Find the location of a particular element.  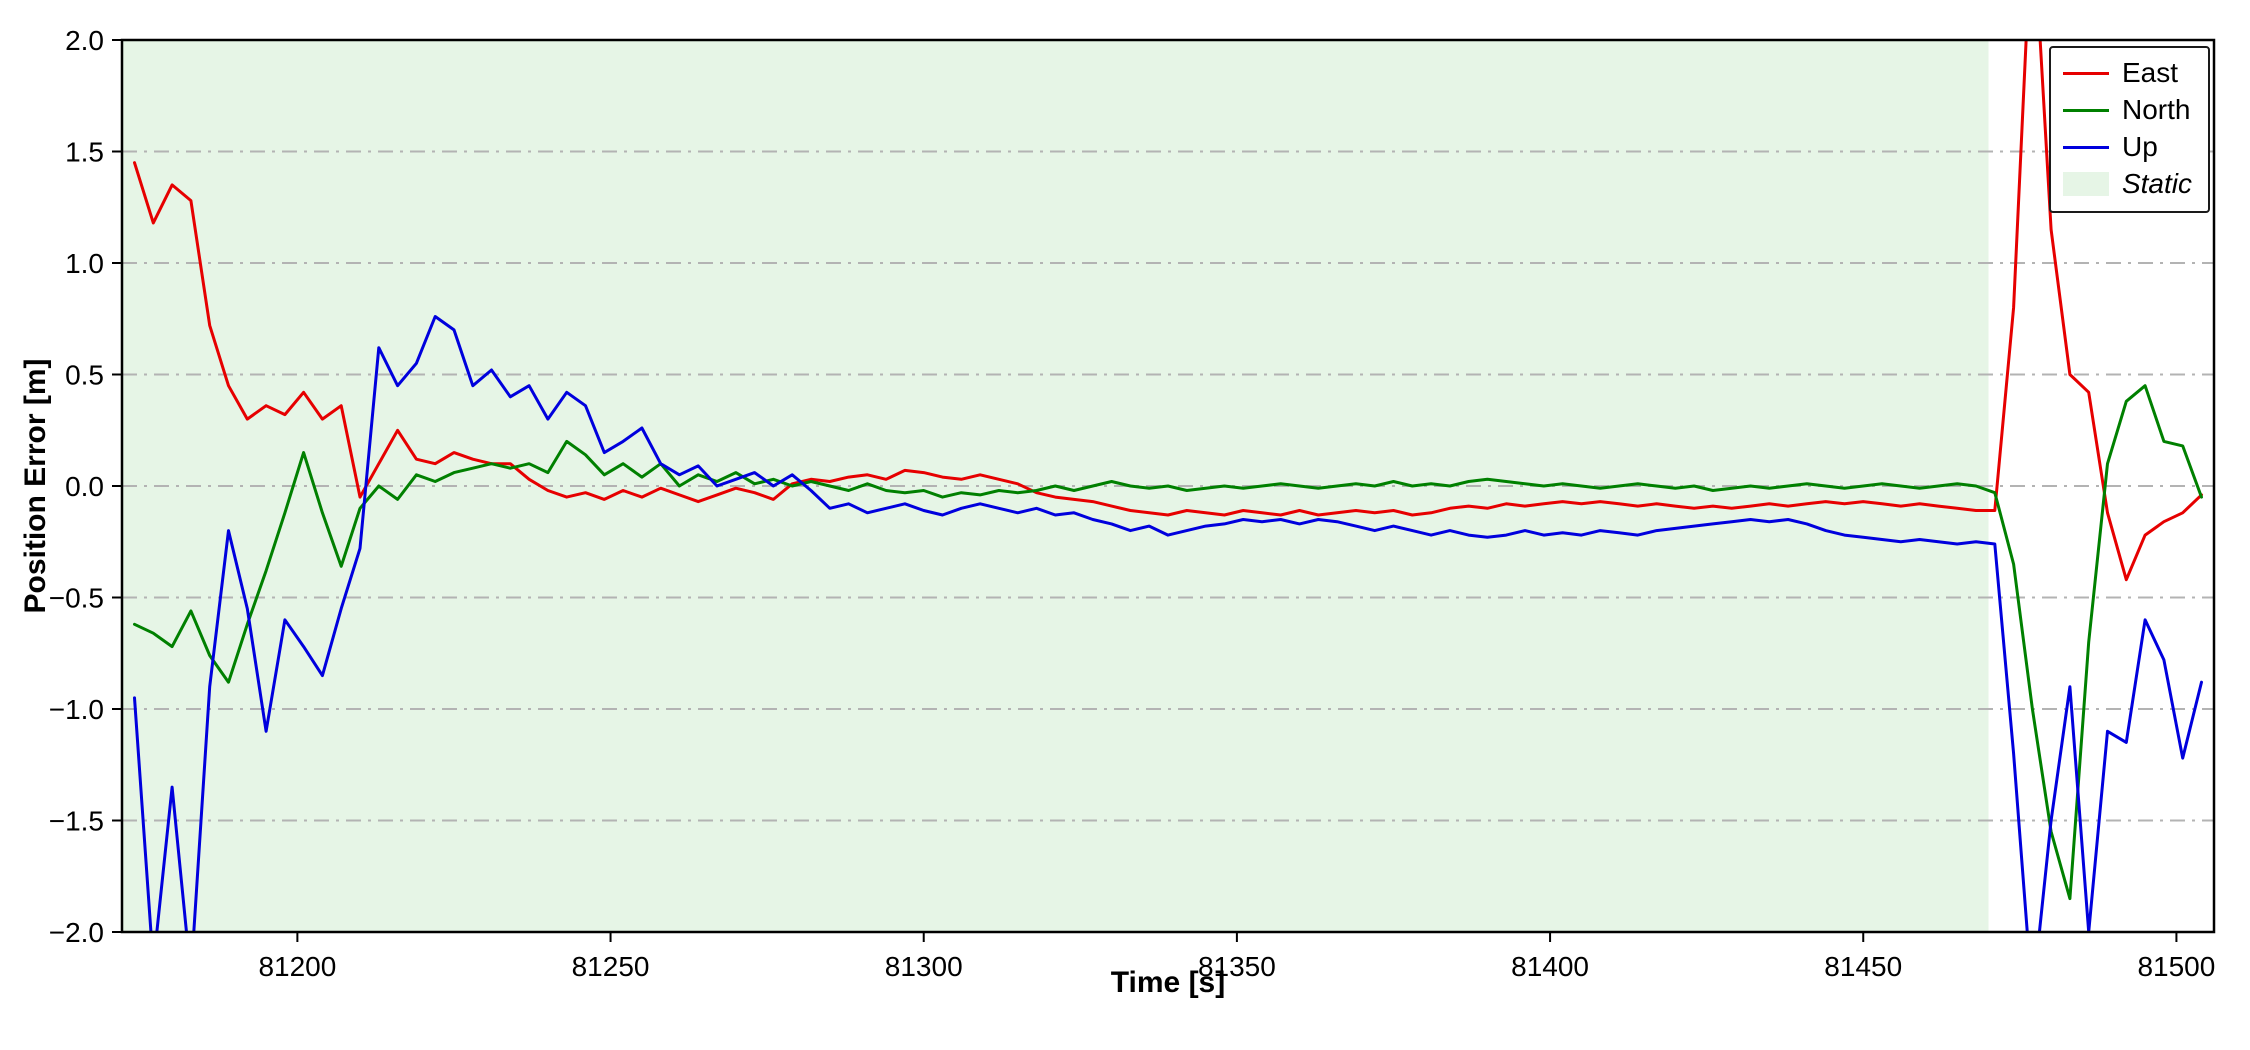

legend: East North Up Static is located at coordinates (2129, 129).